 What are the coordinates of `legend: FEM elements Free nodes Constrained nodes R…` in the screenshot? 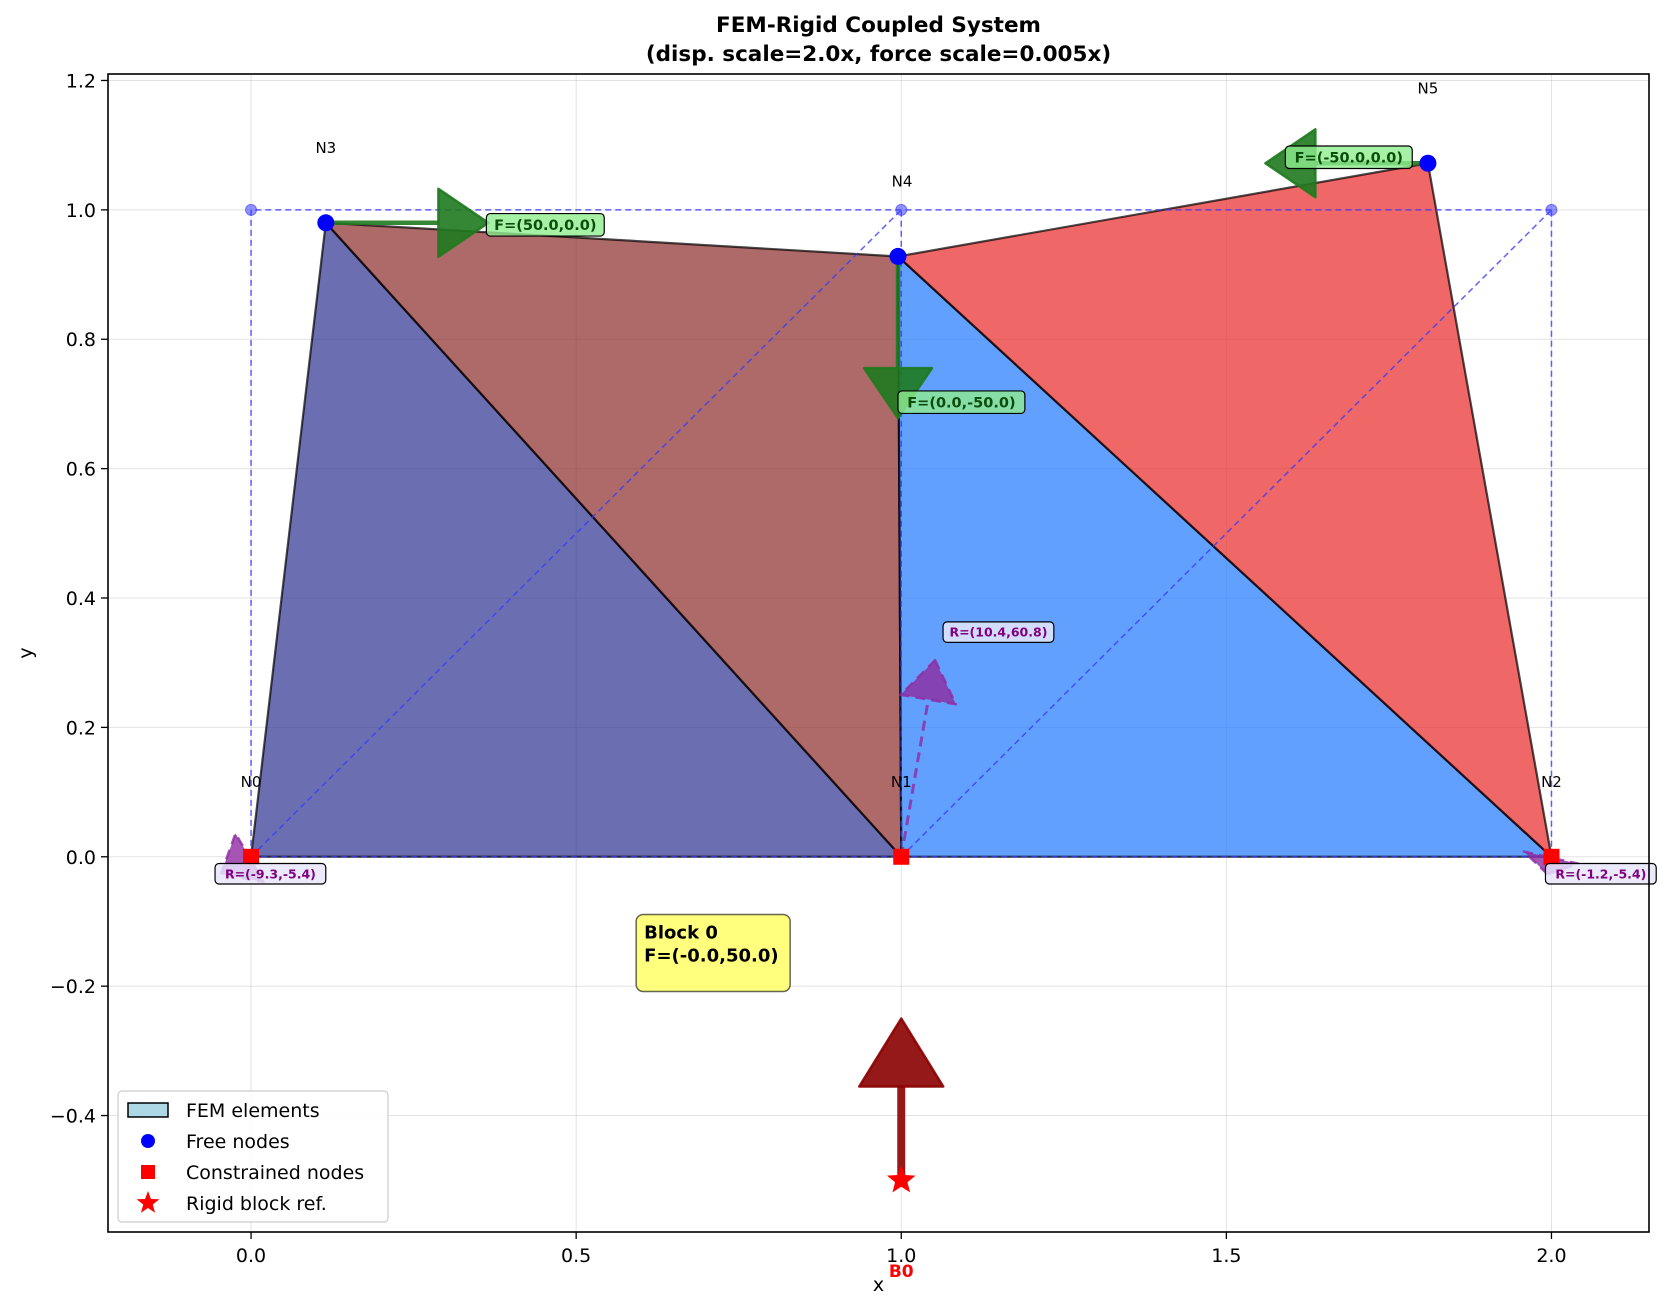 It's located at (253, 1156).